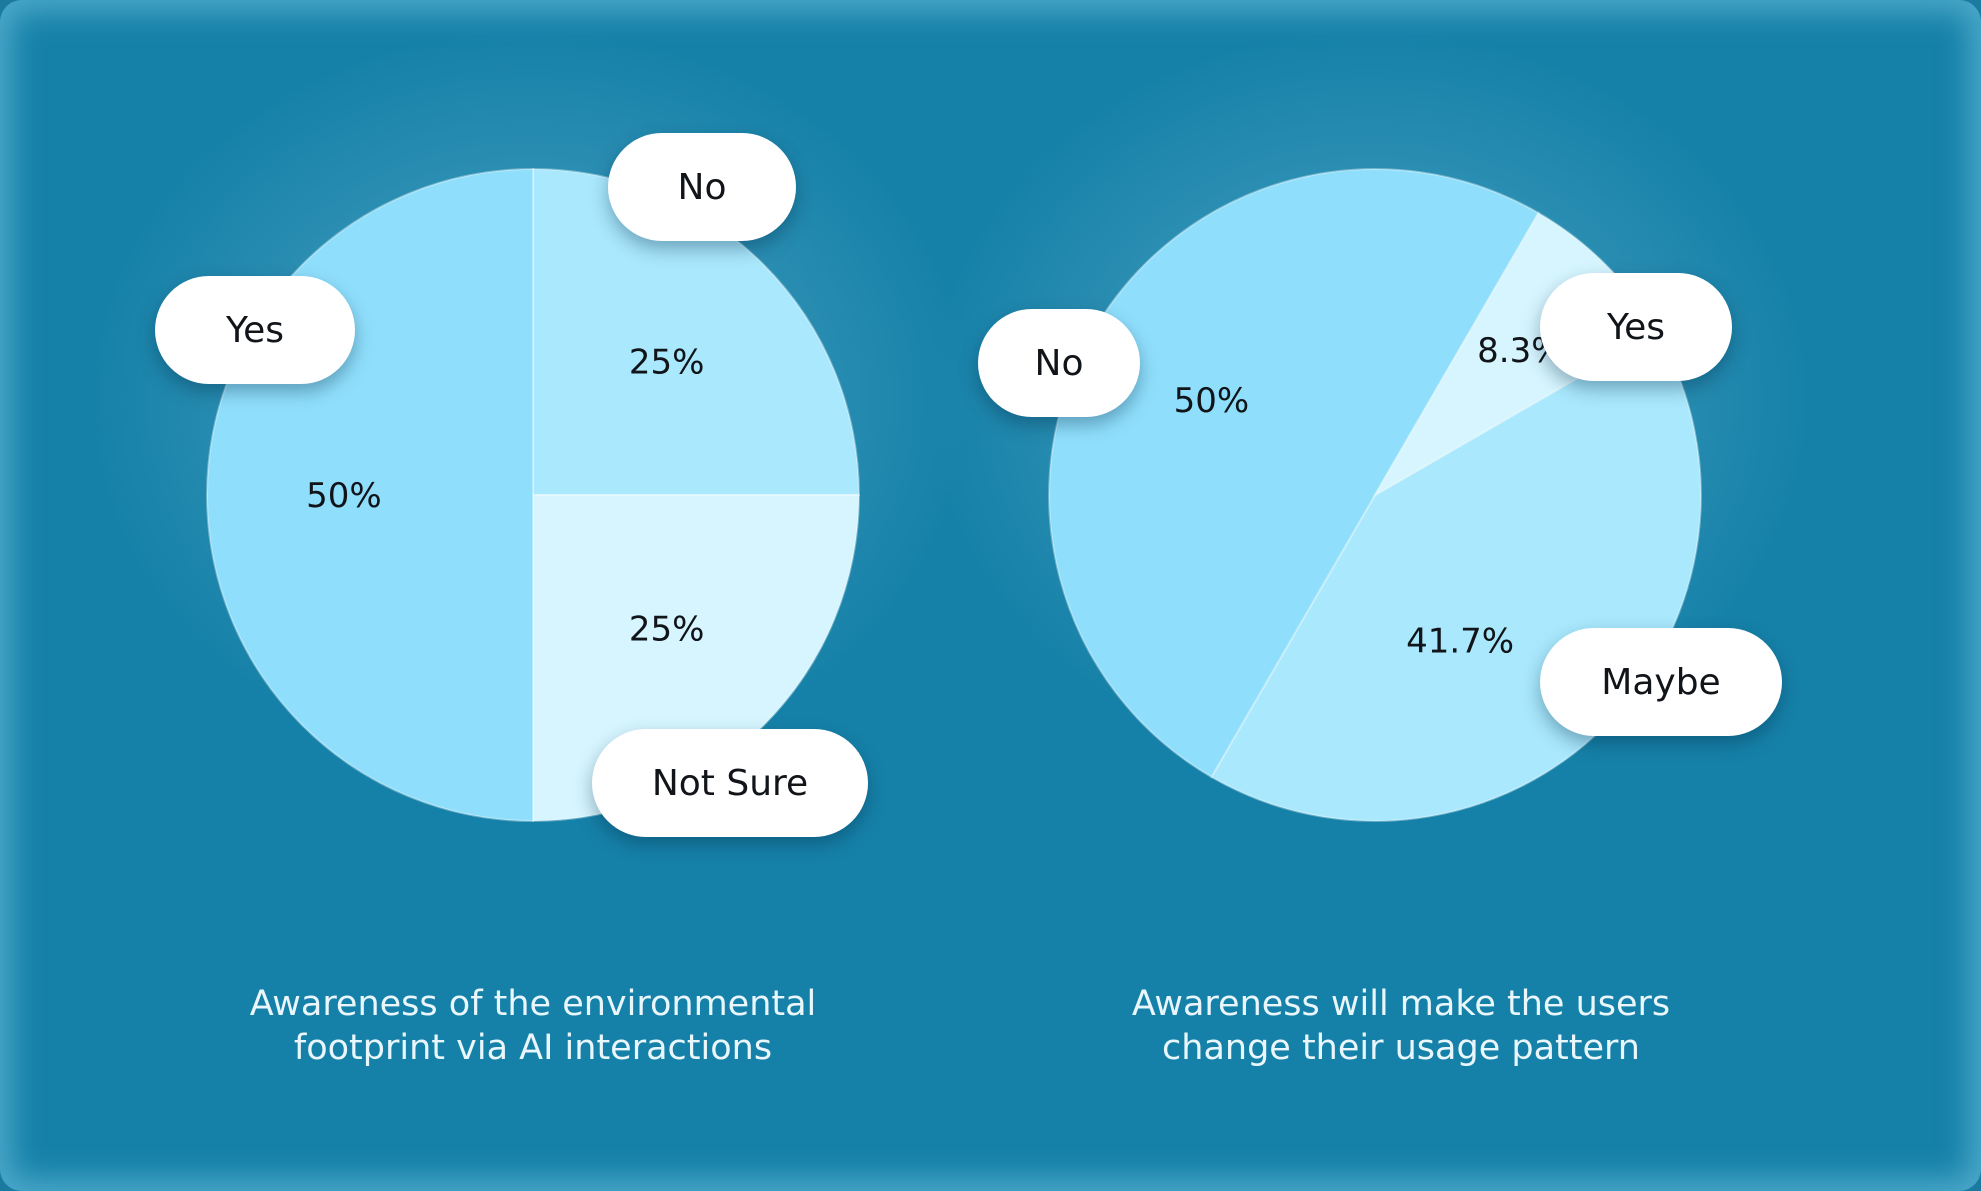  Describe the element at coordinates (1460, 641) in the screenshot. I see `pie2-value-yes: 41.7%` at that location.